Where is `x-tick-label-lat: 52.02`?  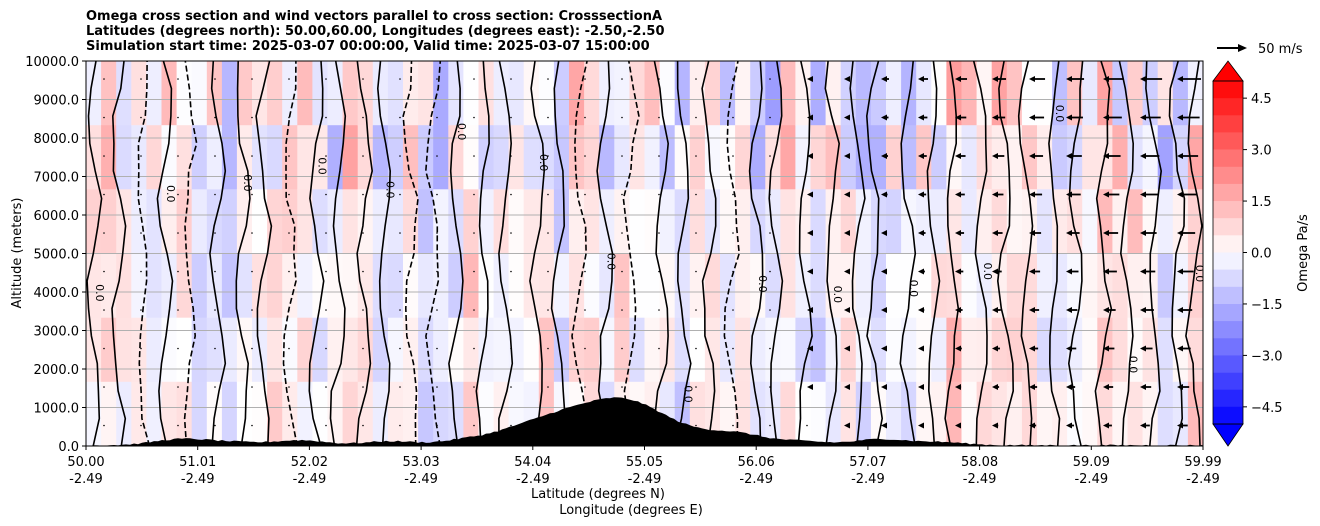 x-tick-label-lat: 52.02 is located at coordinates (309, 462).